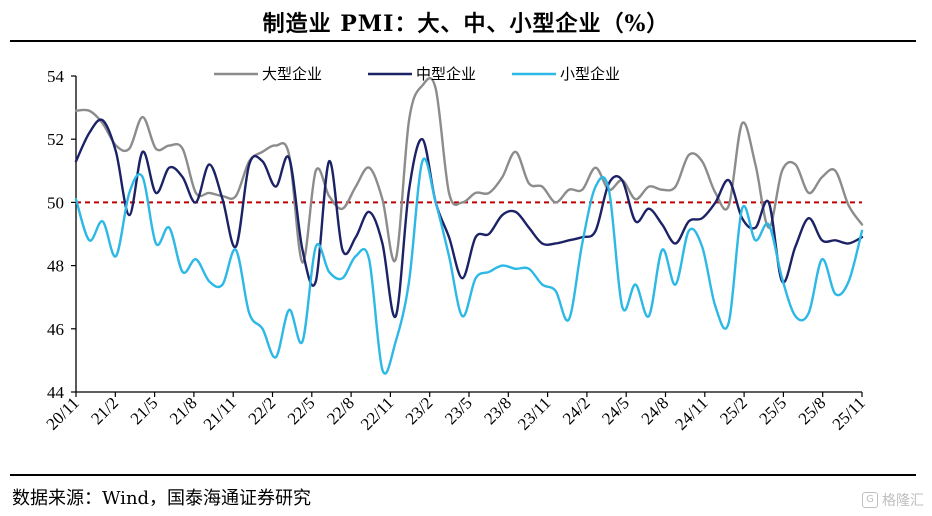  I want to click on x-tick-label: 25/2, so click(733, 410).